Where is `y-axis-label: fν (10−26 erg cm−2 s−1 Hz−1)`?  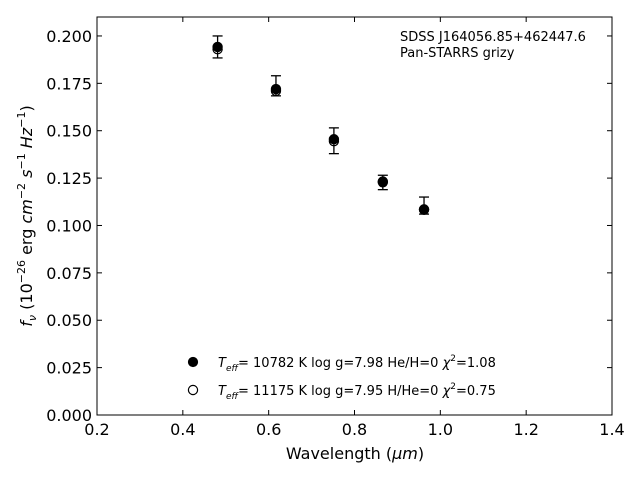 y-axis-label: fν (10−26 erg cm−2 s−1 Hz−1) is located at coordinates (27, 215).